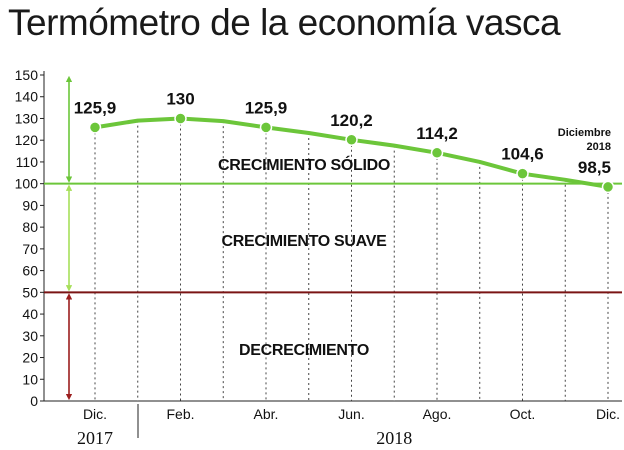  Describe the element at coordinates (437, 133) in the screenshot. I see `data-label: 114,2` at that location.